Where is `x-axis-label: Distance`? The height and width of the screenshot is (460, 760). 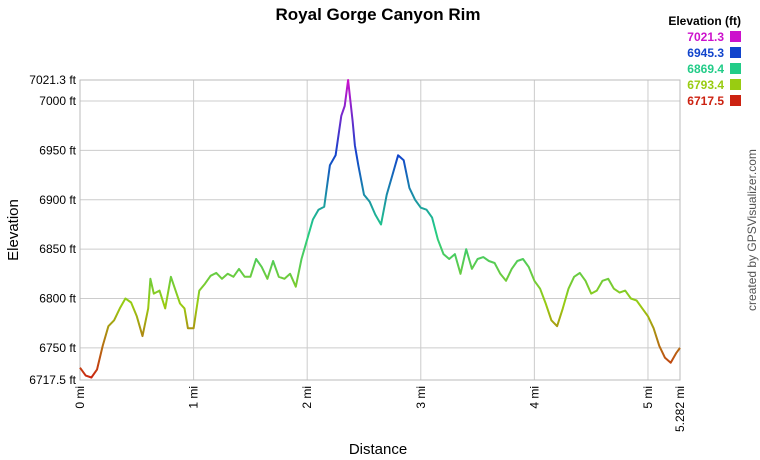 x-axis-label: Distance is located at coordinates (378, 449).